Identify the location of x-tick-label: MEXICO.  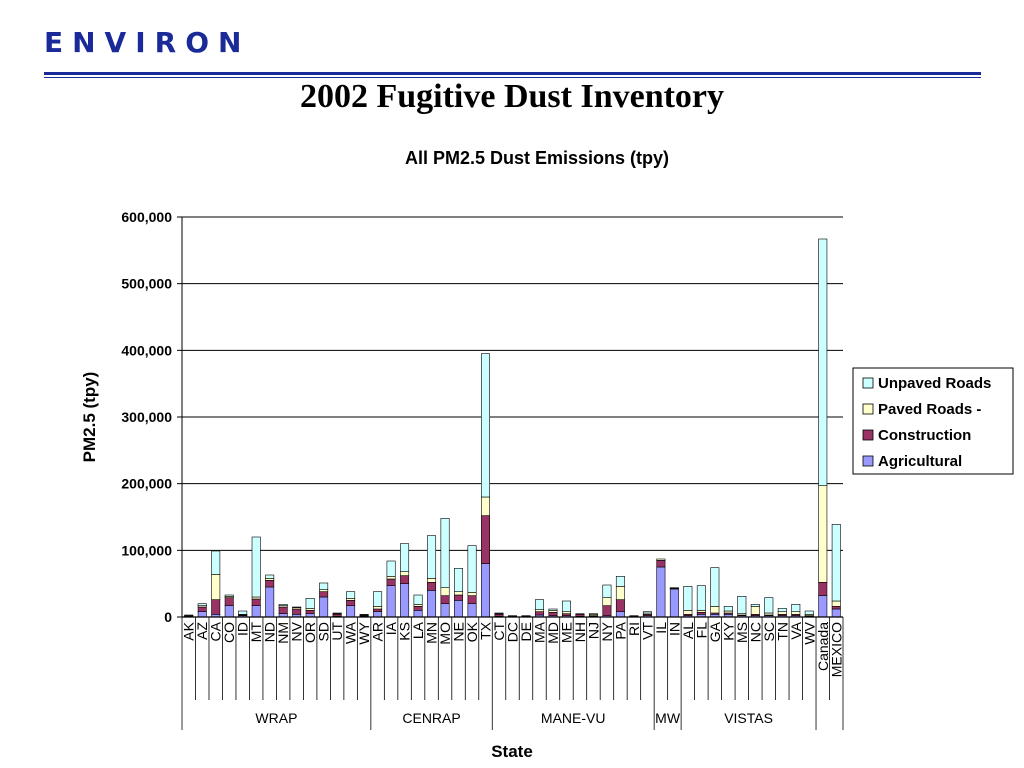
(836, 649).